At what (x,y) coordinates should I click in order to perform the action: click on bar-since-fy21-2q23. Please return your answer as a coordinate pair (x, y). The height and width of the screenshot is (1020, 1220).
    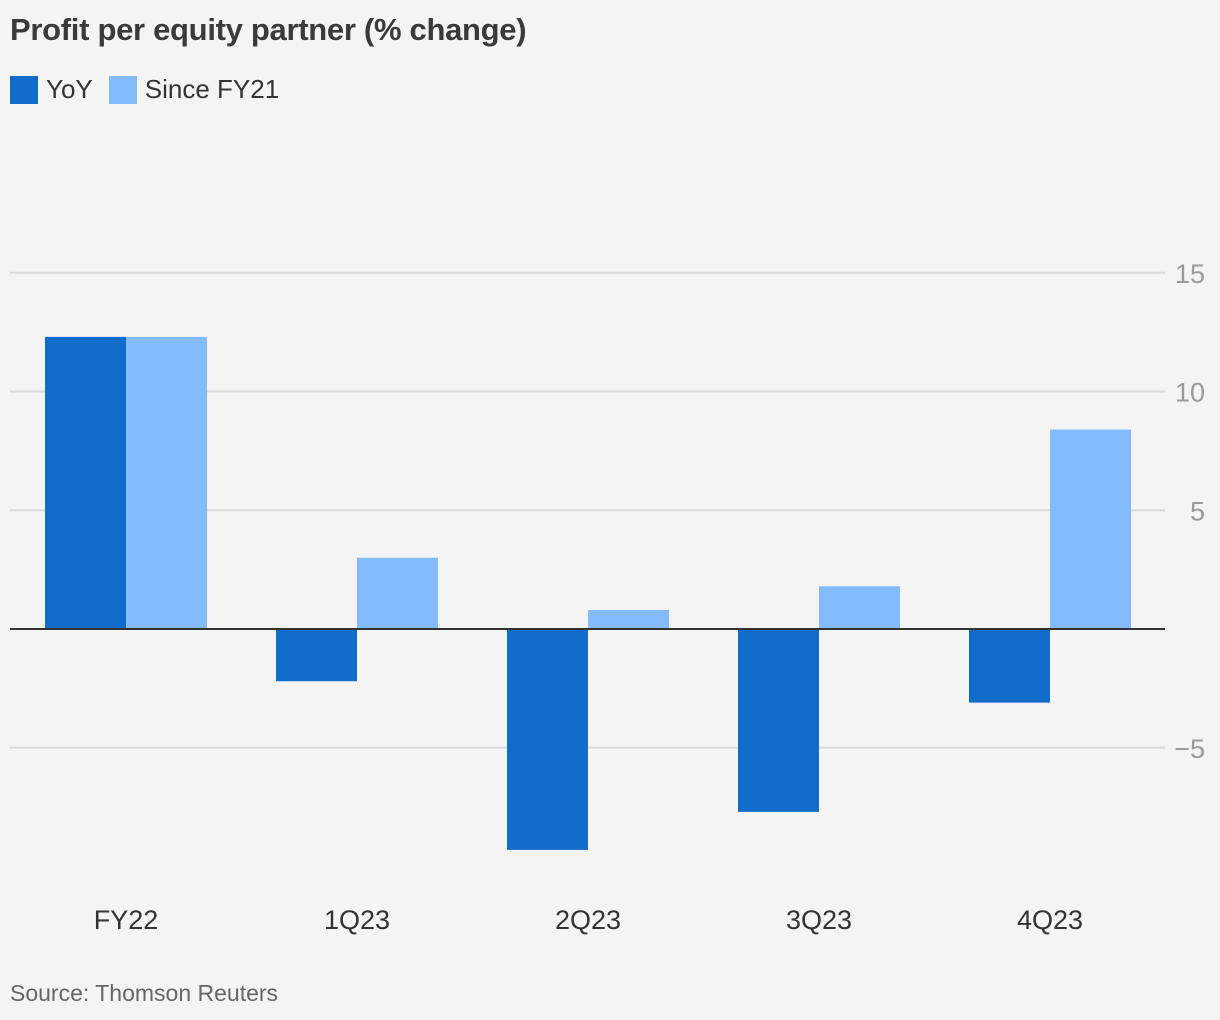
    Looking at the image, I should click on (628, 619).